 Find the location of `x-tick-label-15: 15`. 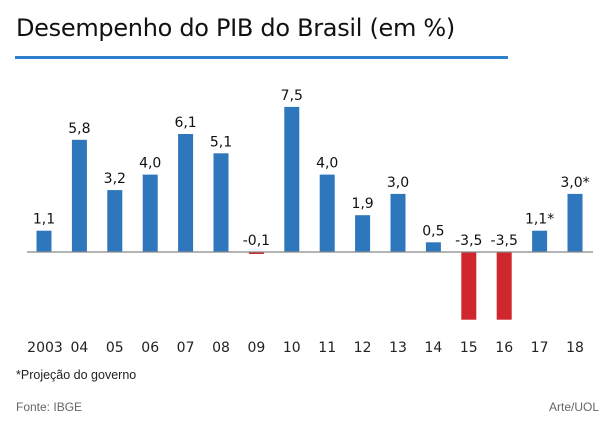

x-tick-label-15: 15 is located at coordinates (469, 348).